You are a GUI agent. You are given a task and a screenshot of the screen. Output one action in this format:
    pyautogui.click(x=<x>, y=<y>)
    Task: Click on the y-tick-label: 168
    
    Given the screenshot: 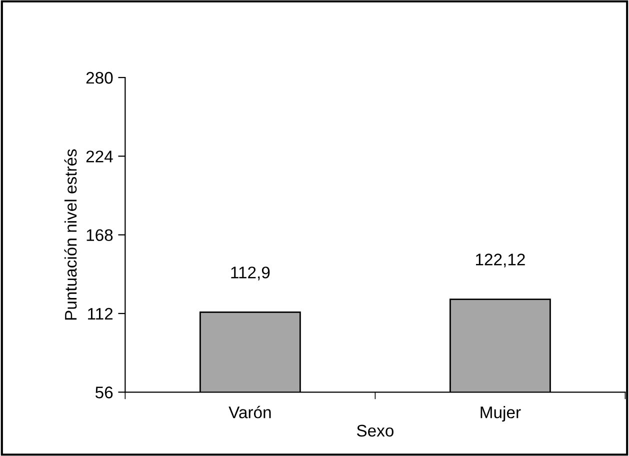 What is the action you would take?
    pyautogui.click(x=99, y=235)
    